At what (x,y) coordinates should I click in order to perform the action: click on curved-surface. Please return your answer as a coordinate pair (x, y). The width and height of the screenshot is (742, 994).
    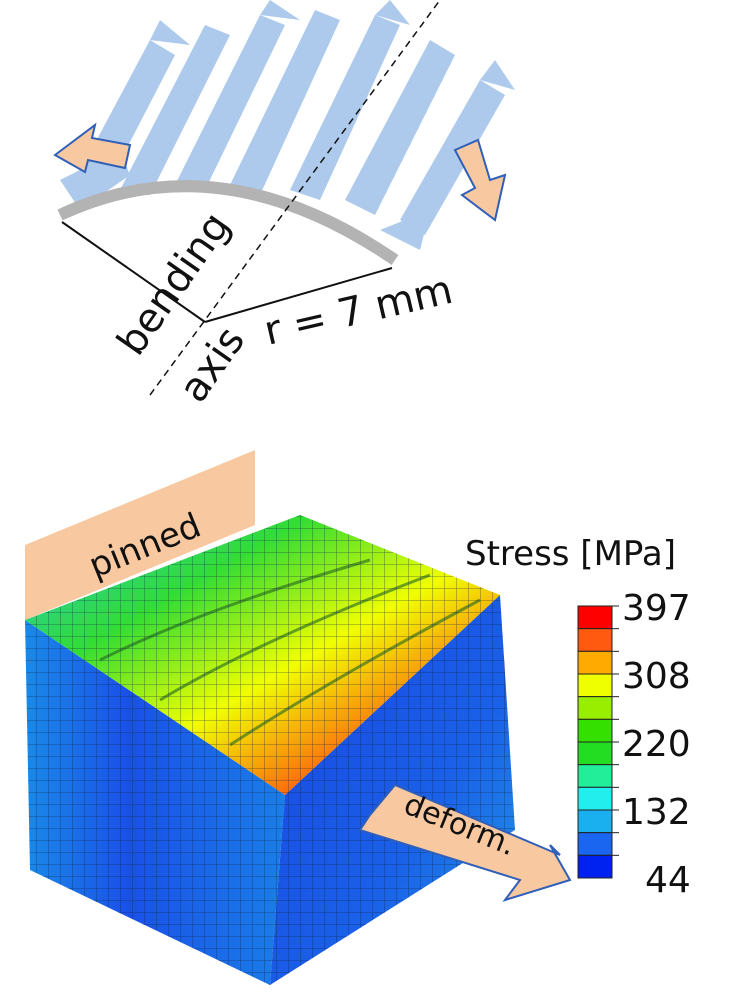
    Looking at the image, I should click on (228, 222).